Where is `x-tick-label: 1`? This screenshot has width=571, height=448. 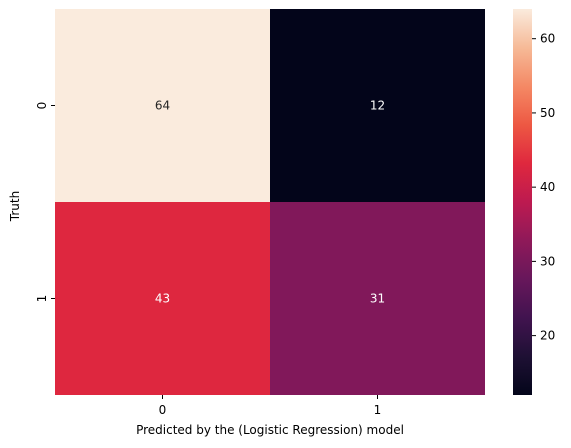
x-tick-label: 1 is located at coordinates (378, 410).